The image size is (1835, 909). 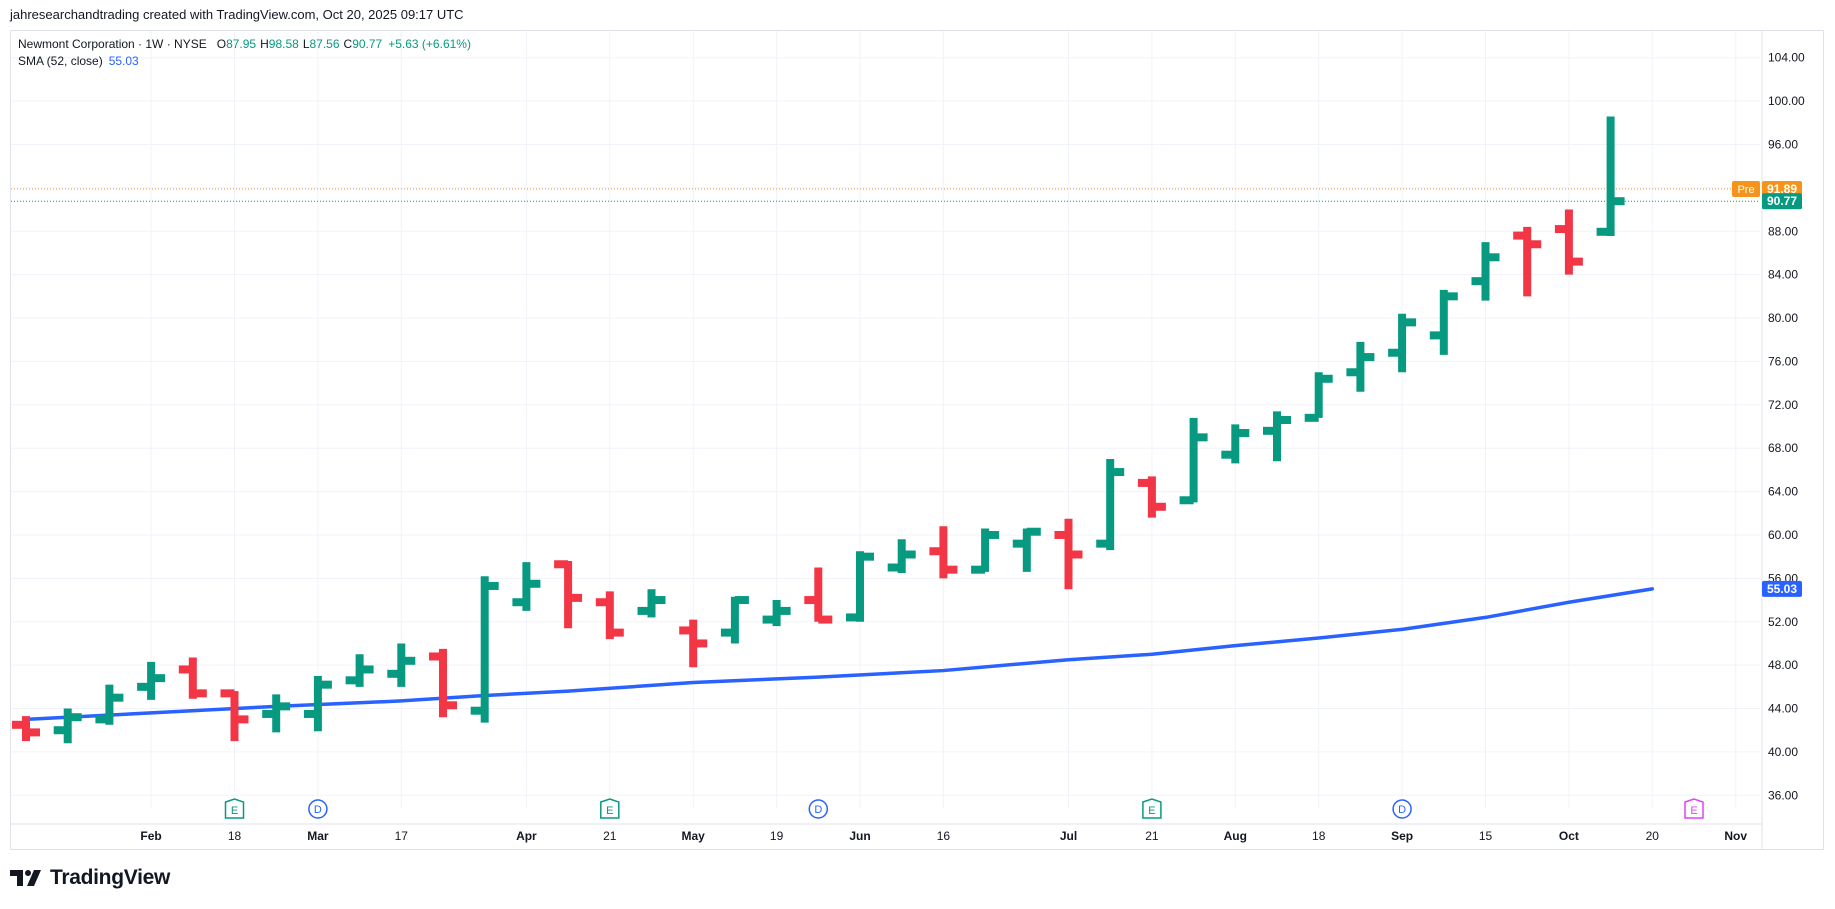 What do you see at coordinates (367, 44) in the screenshot?
I see `close-value: 90.77` at bounding box center [367, 44].